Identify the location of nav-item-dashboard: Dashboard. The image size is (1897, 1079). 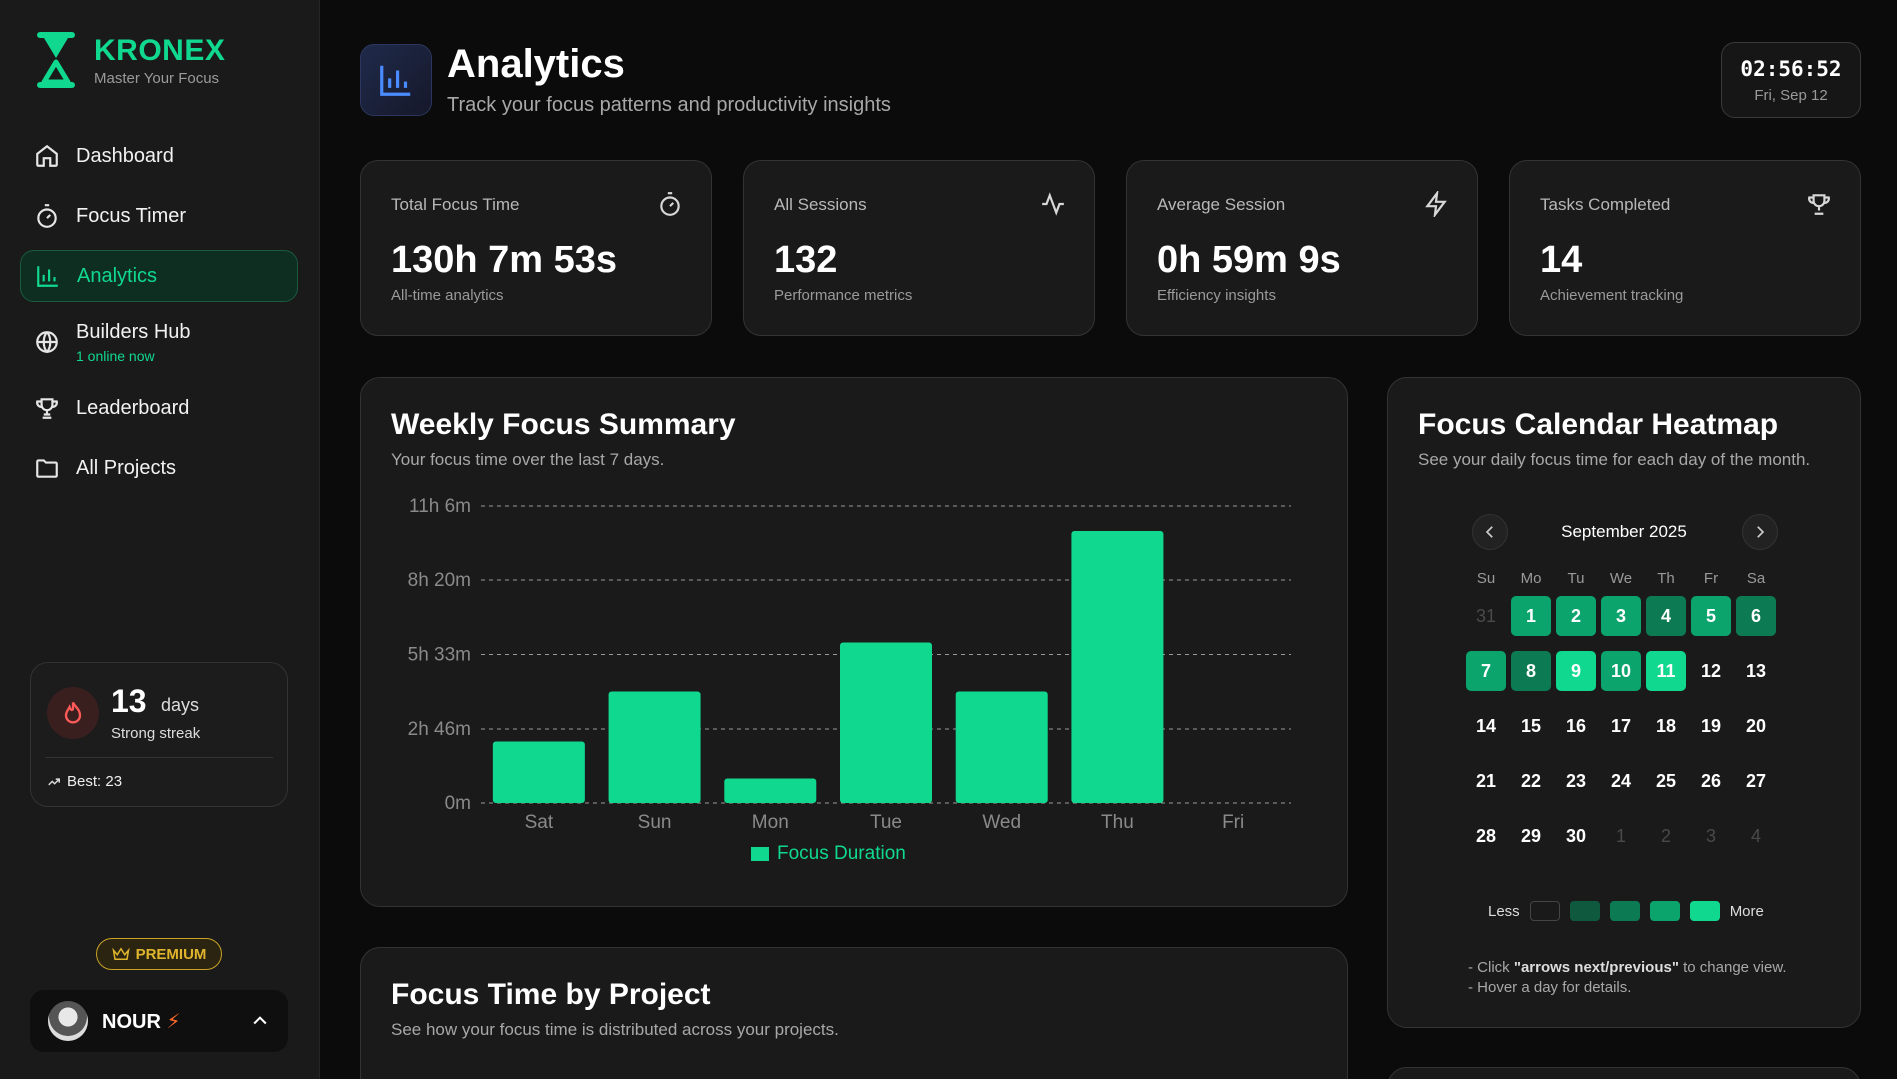
(159, 156).